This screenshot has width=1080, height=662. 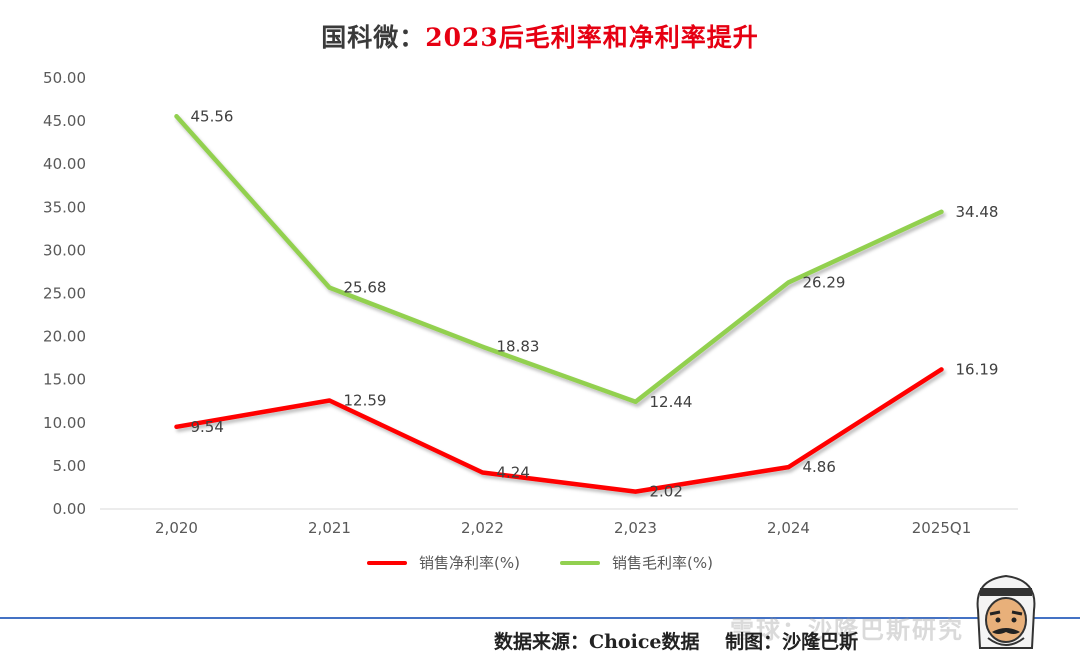 What do you see at coordinates (373, 37) in the screenshot?
I see `chart-title-company: 国科微：` at bounding box center [373, 37].